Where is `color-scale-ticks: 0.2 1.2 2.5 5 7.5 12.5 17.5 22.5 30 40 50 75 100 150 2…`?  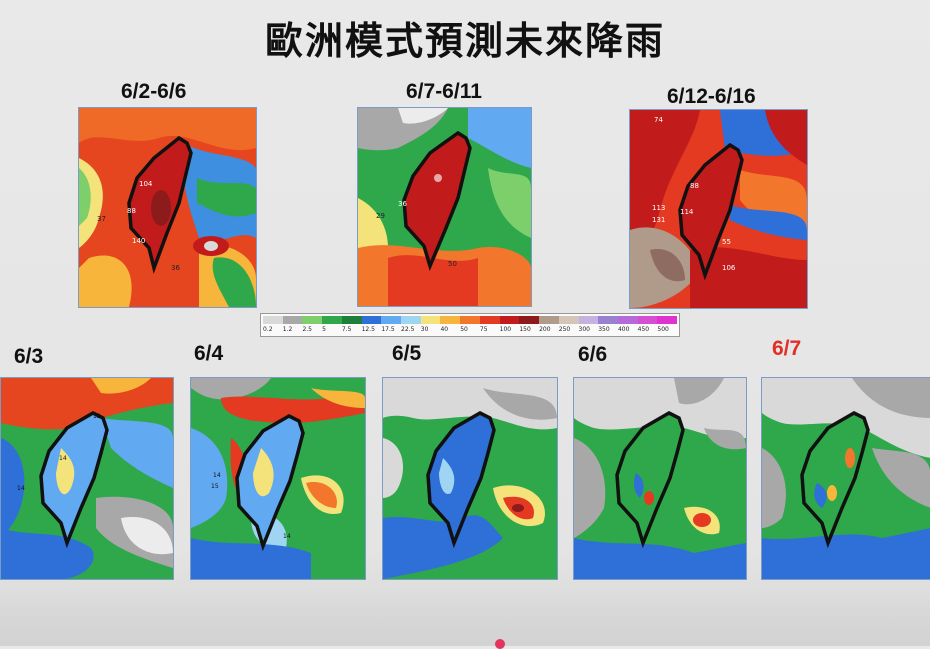
color-scale-ticks: 0.2 1.2 2.5 5 7.5 12.5 17.5 22.5 30 40 50 75 100 150 2… is located at coordinates (470, 330).